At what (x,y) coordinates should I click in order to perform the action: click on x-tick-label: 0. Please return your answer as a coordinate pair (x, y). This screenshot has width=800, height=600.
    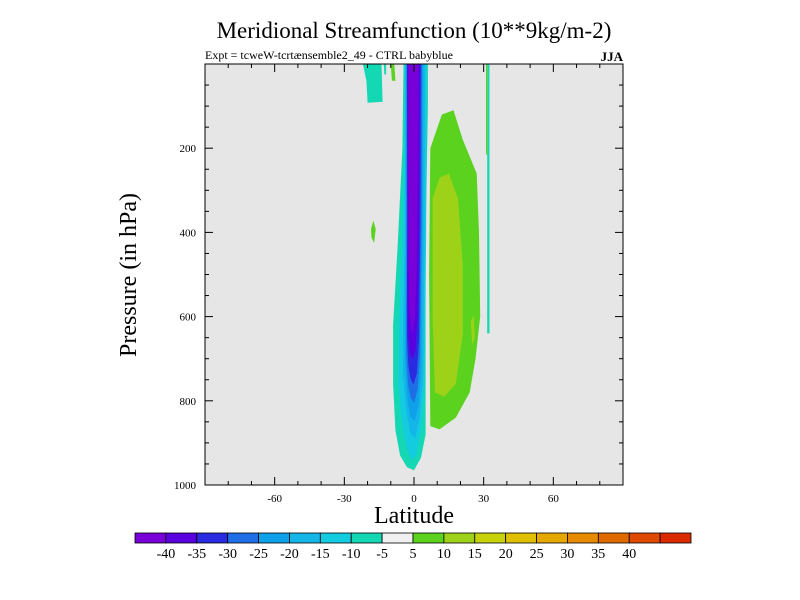
    Looking at the image, I should click on (414, 499).